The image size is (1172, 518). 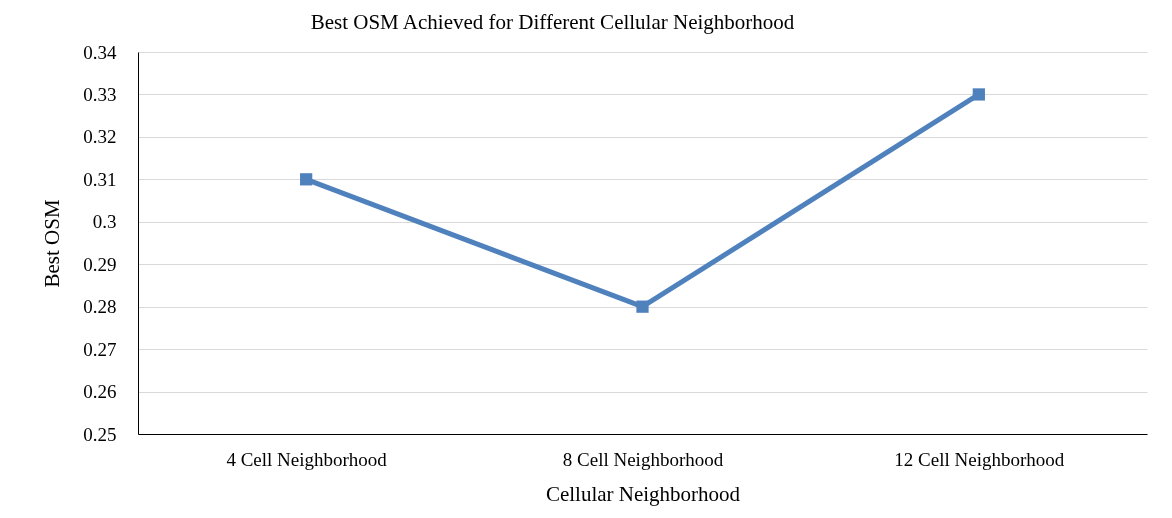 I want to click on x-tick-label: 4 Cell Neighborhood, so click(x=307, y=459).